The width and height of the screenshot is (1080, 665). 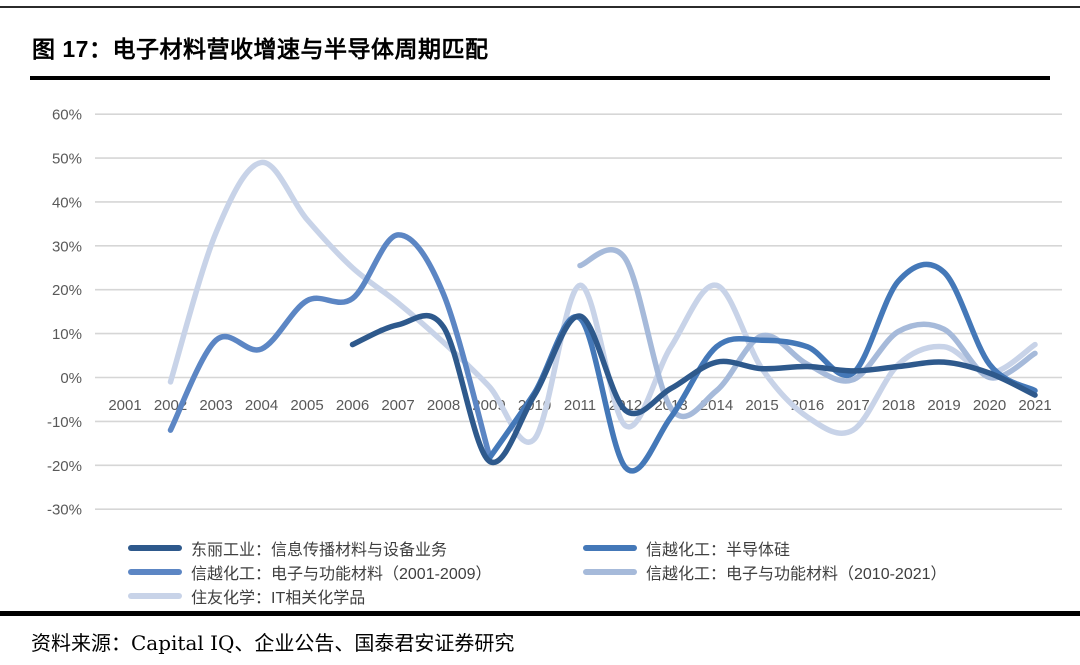 I want to click on title-underline, so click(x=540, y=78).